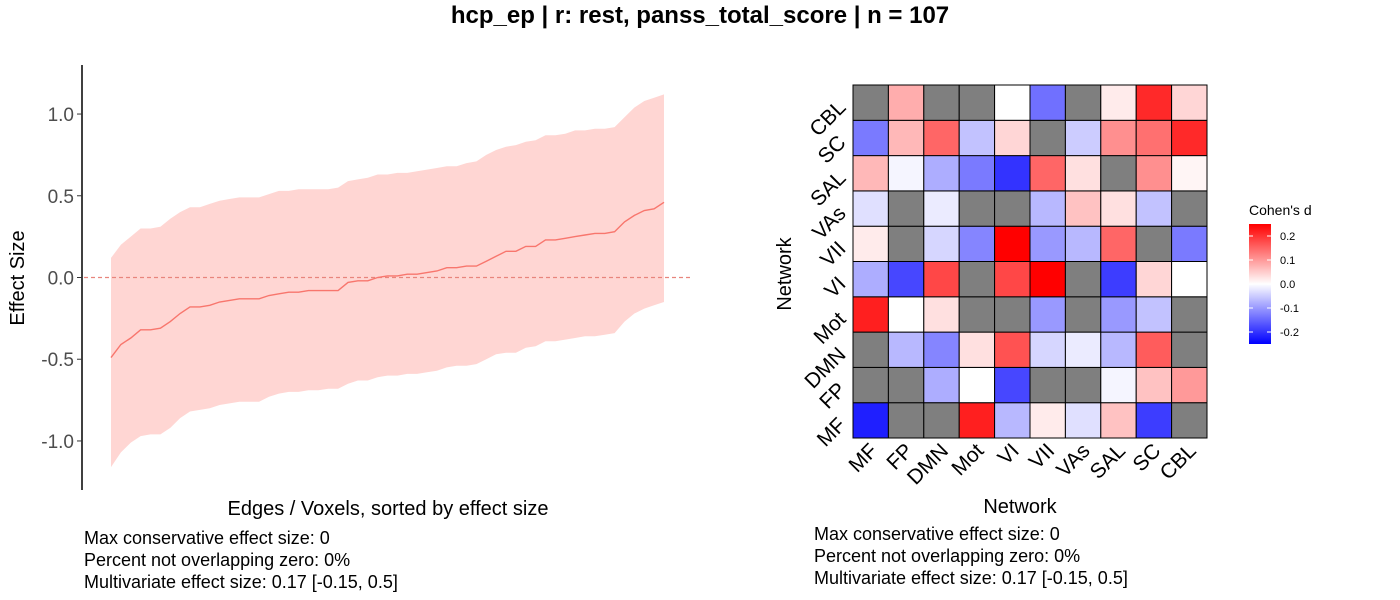 This screenshot has width=1400, height=600. Describe the element at coordinates (1287, 285) in the screenshot. I see `legend-tick-label: 0.0` at that location.